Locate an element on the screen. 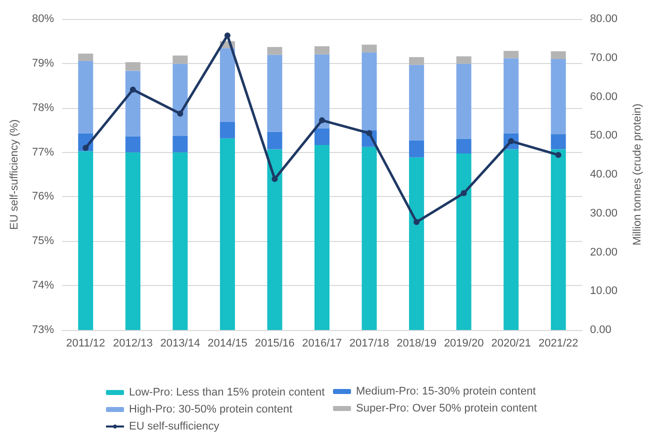 The height and width of the screenshot is (437, 652). x-tick-label: 2015/16 is located at coordinates (274, 344).